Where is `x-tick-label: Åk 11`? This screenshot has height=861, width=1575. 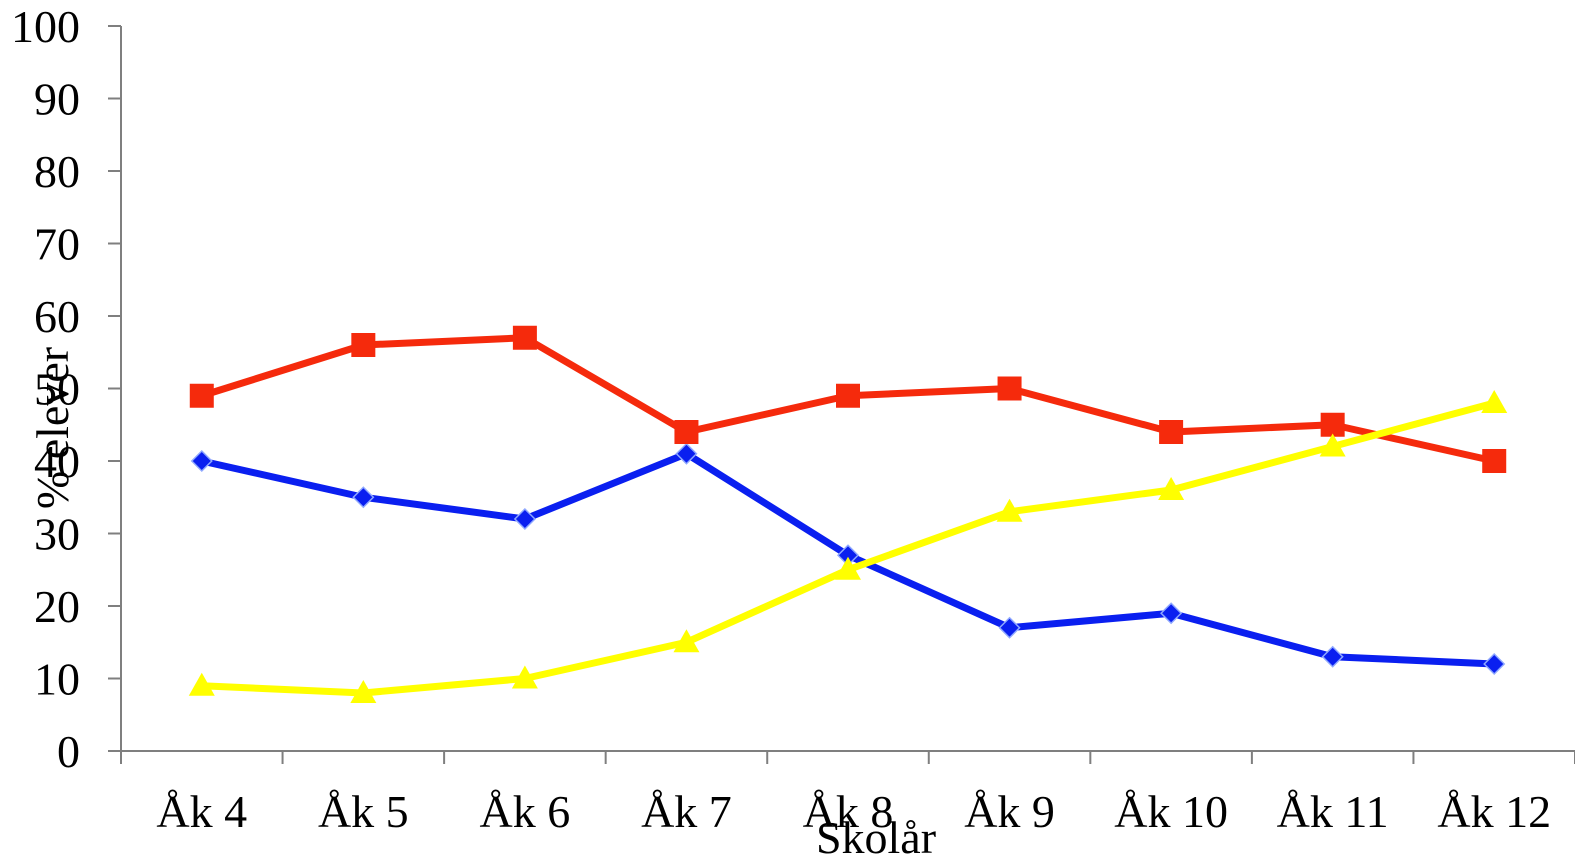
x-tick-label: Åk 11 is located at coordinates (1333, 811).